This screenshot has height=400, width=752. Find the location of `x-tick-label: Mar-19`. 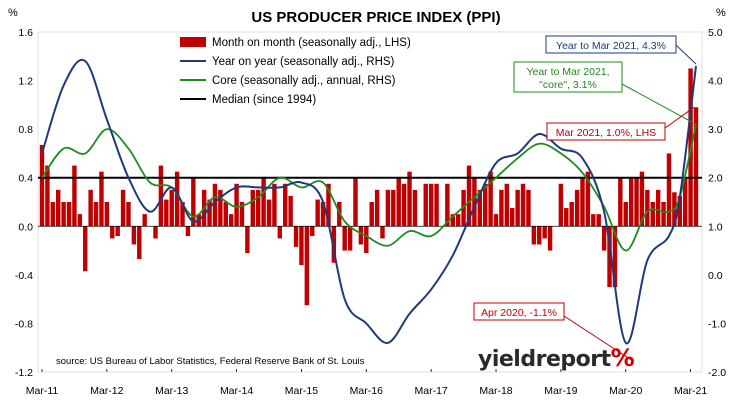

x-tick-label: Mar-19 is located at coordinates (560, 391).